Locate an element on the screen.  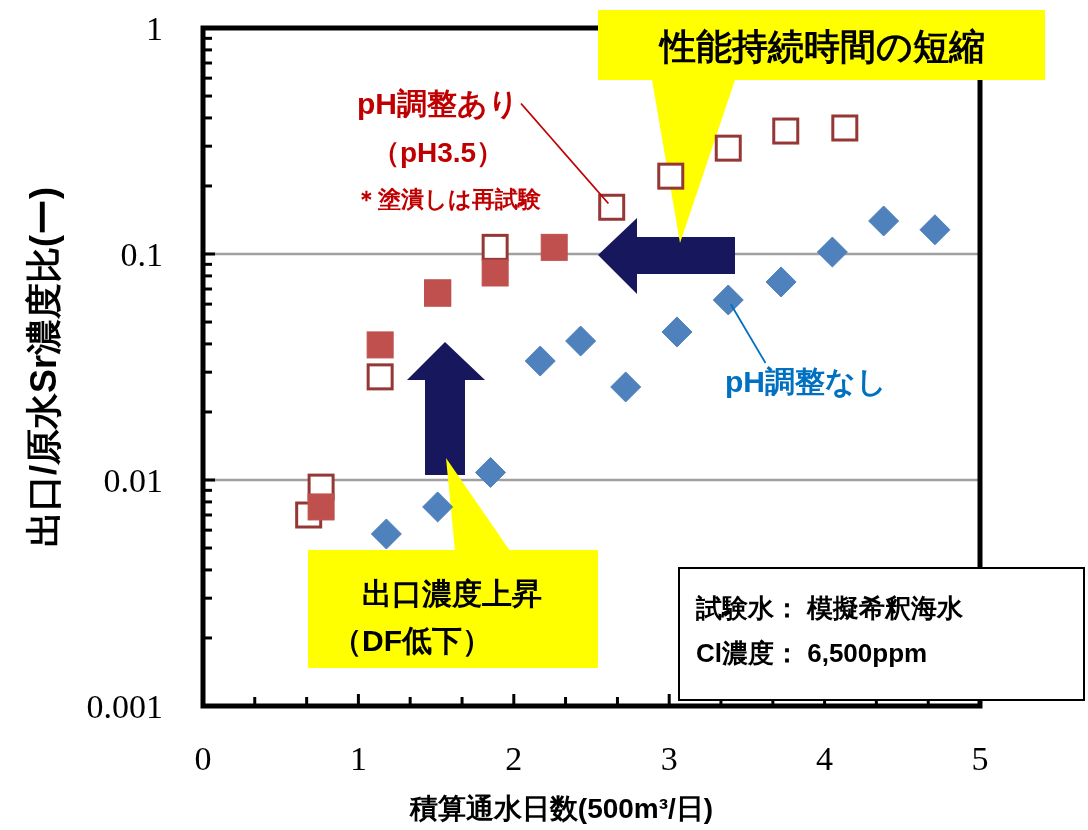
y-tick-label: 0.001 is located at coordinates (124, 706).